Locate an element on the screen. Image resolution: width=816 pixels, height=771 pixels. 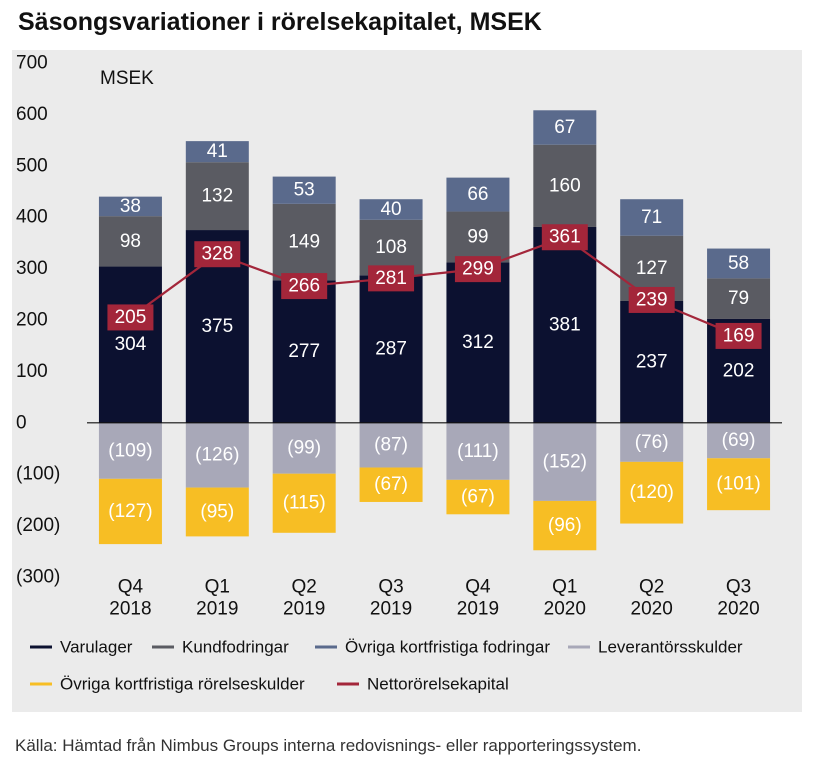
bar-value-label: (115) is located at coordinates (304, 503).